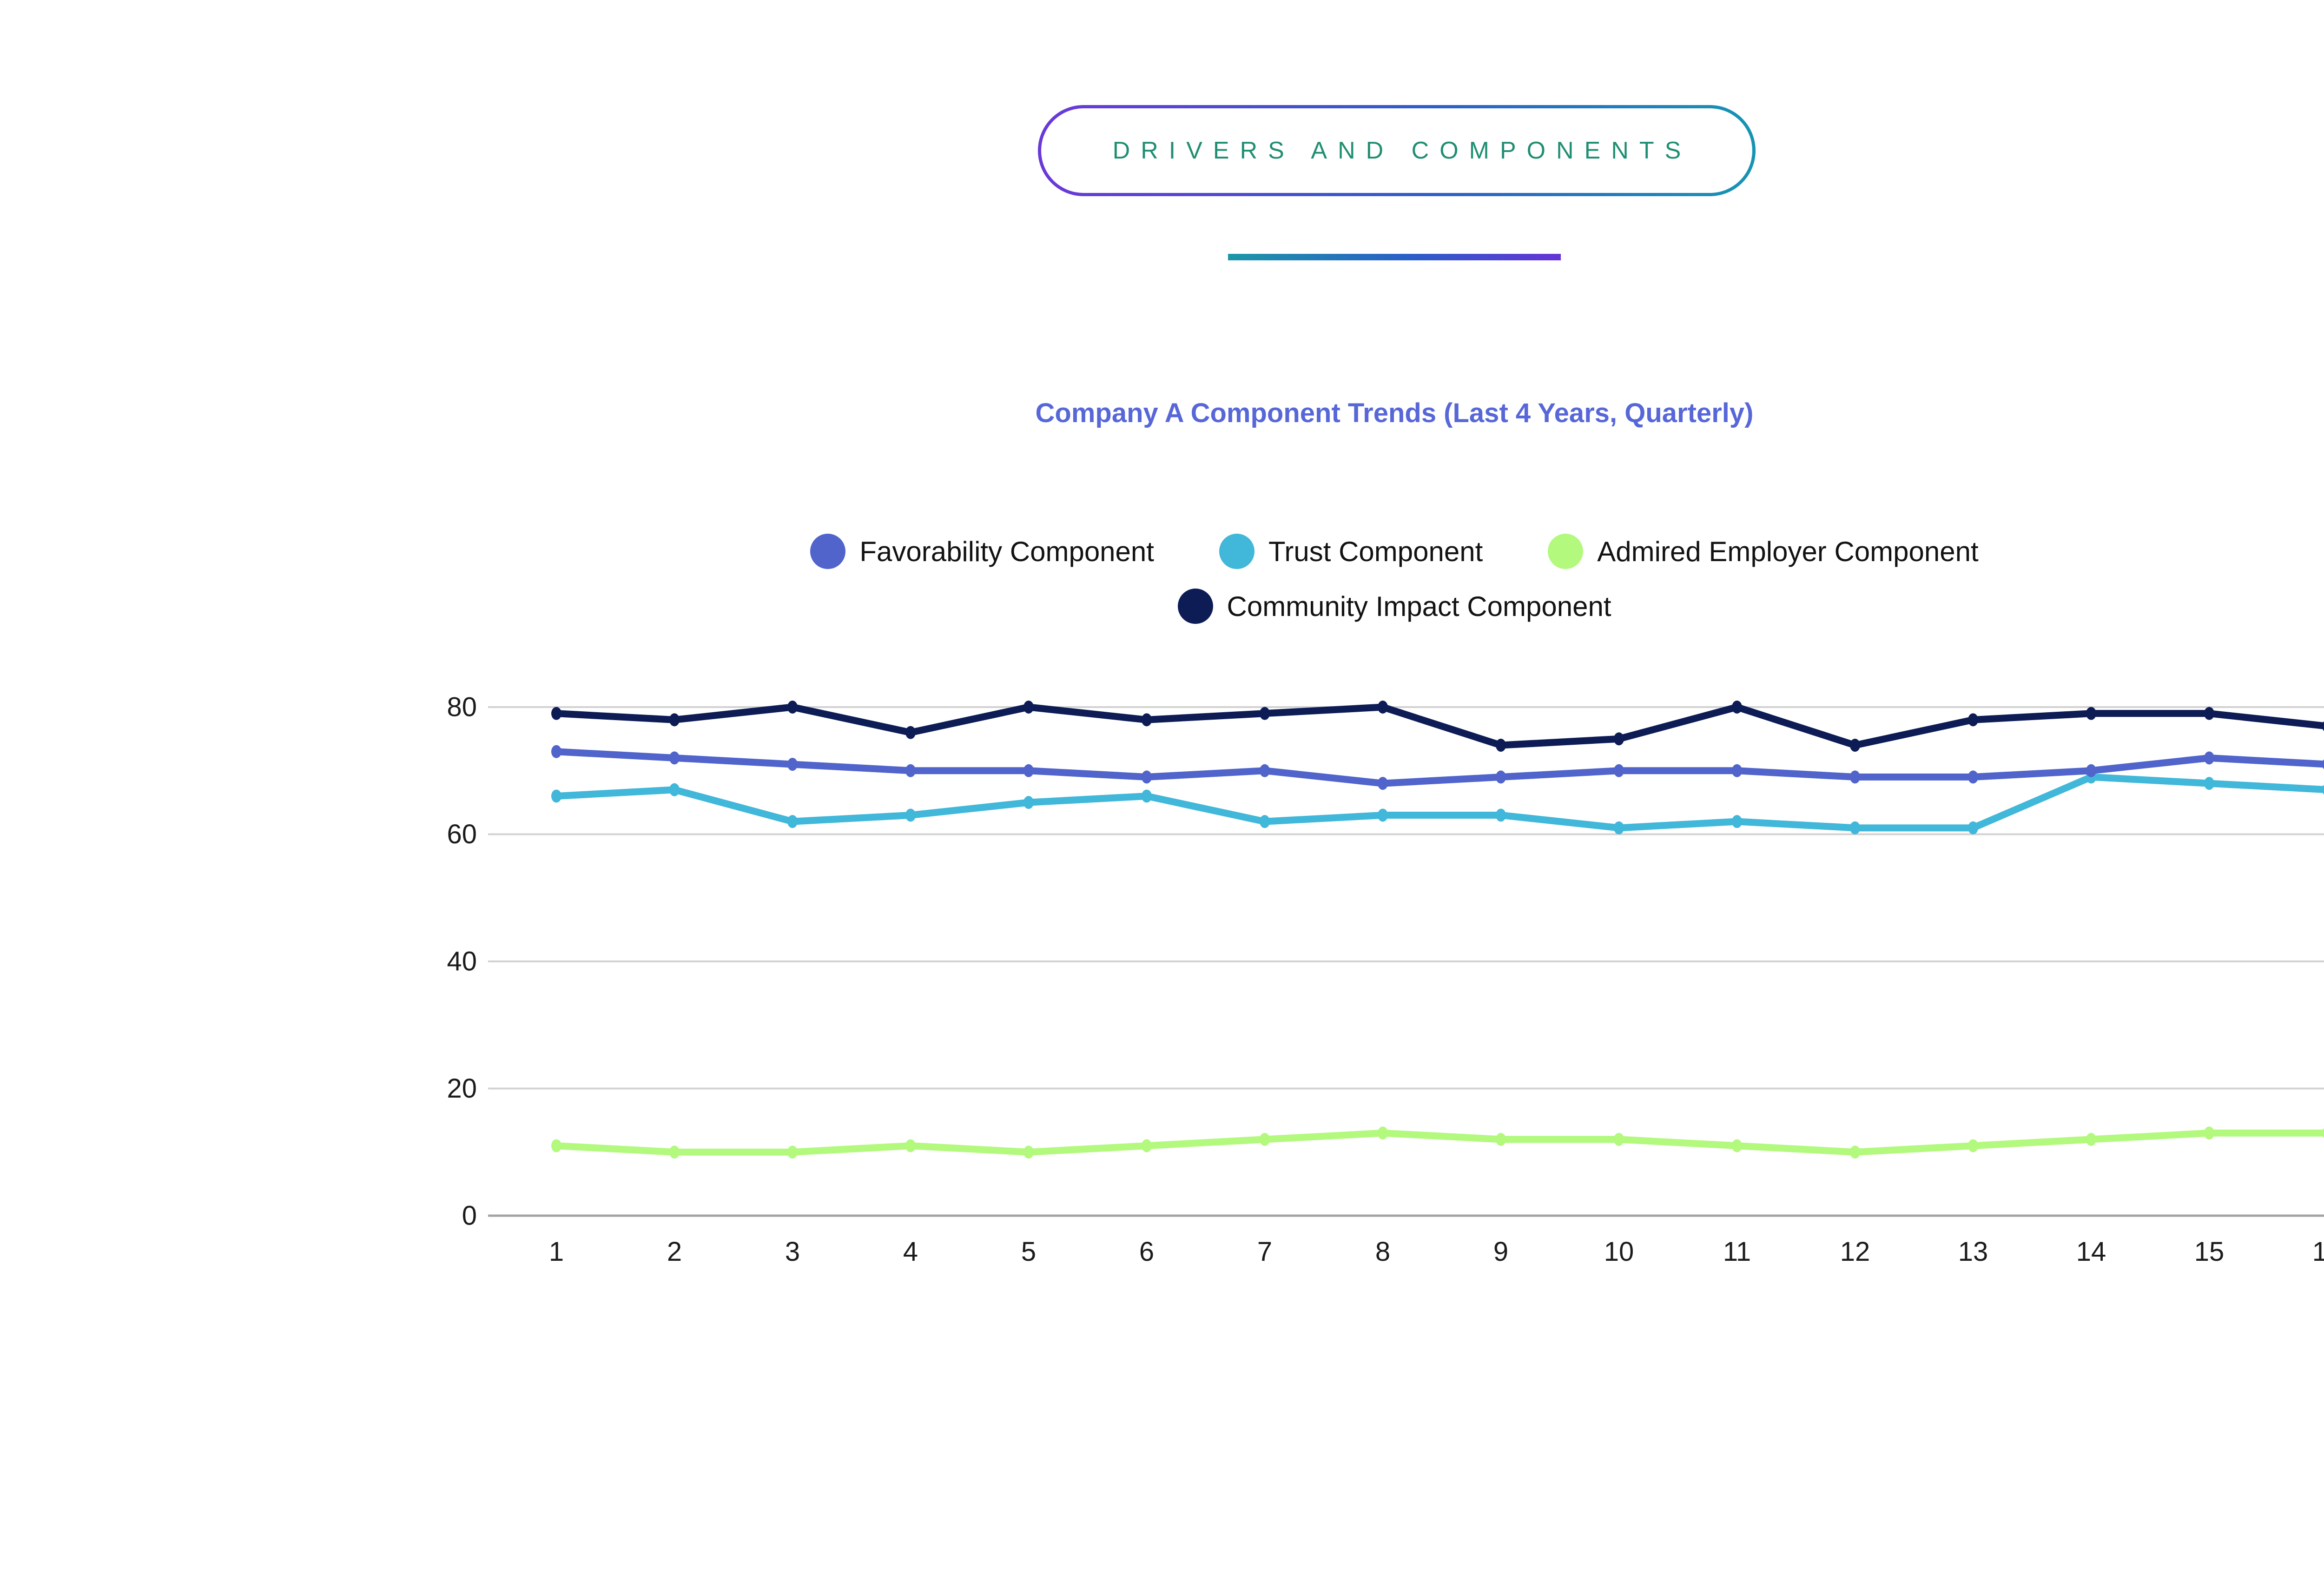 The image size is (2324, 1569). I want to click on data-point-admired-employer-component-q13, so click(1973, 1145).